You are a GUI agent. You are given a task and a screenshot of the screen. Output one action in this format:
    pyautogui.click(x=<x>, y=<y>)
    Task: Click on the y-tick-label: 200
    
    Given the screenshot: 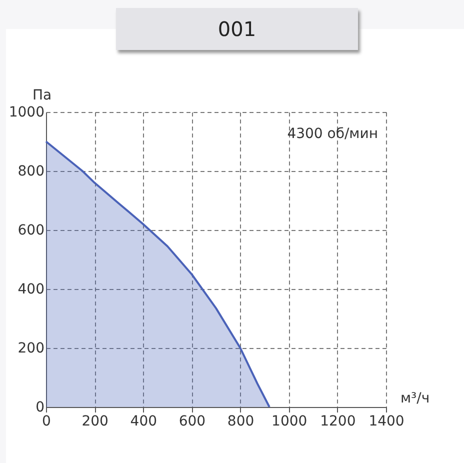 What is the action you would take?
    pyautogui.click(x=31, y=348)
    